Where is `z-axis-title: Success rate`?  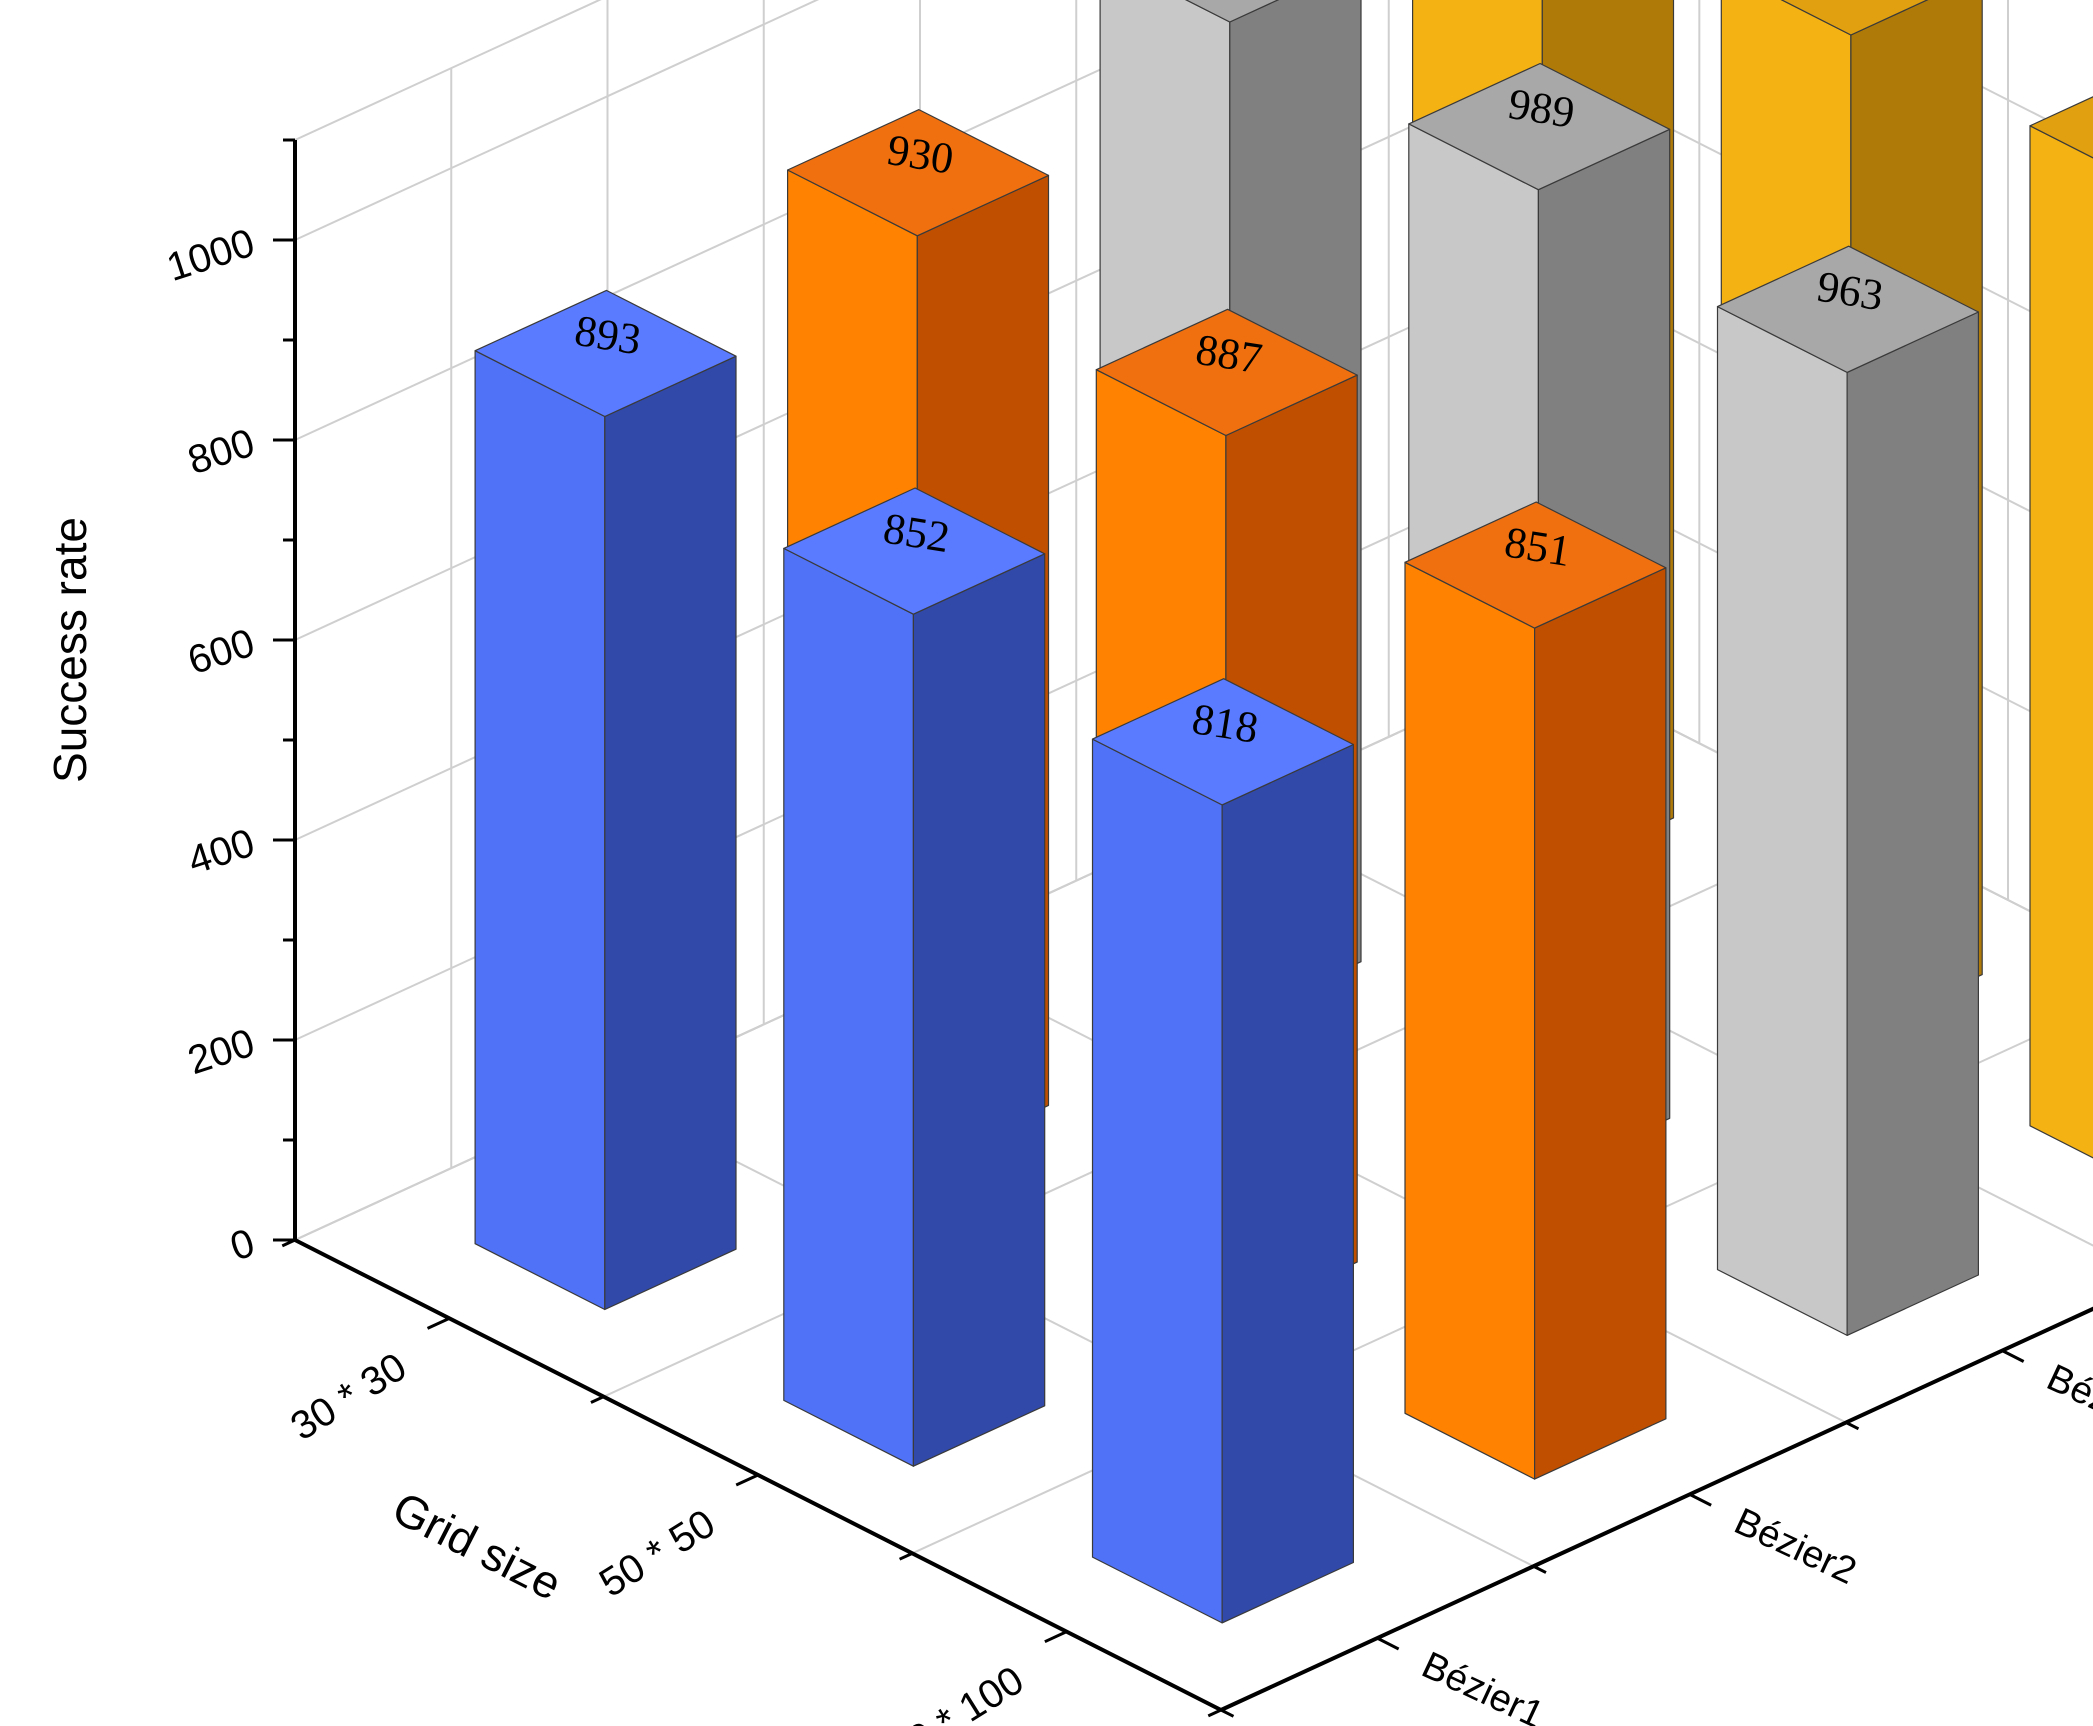
z-axis-title: Success rate is located at coordinates (70, 650).